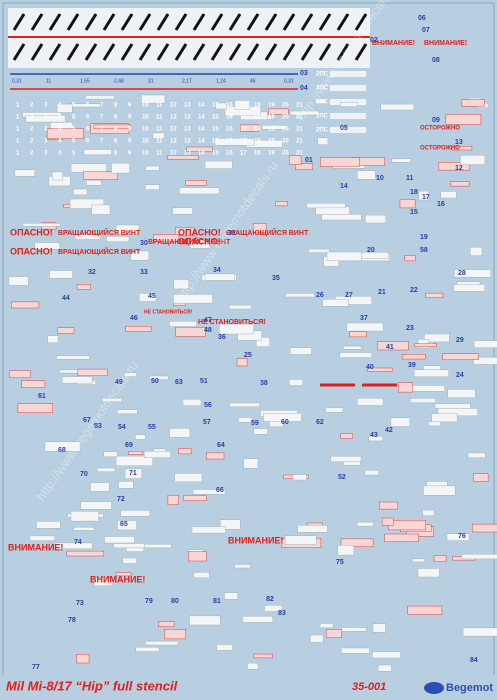 Image resolution: width=497 pixels, height=700 pixels. What do you see at coordinates (369, 687) in the screenshot?
I see `sheet-code: 35-001` at bounding box center [369, 687].